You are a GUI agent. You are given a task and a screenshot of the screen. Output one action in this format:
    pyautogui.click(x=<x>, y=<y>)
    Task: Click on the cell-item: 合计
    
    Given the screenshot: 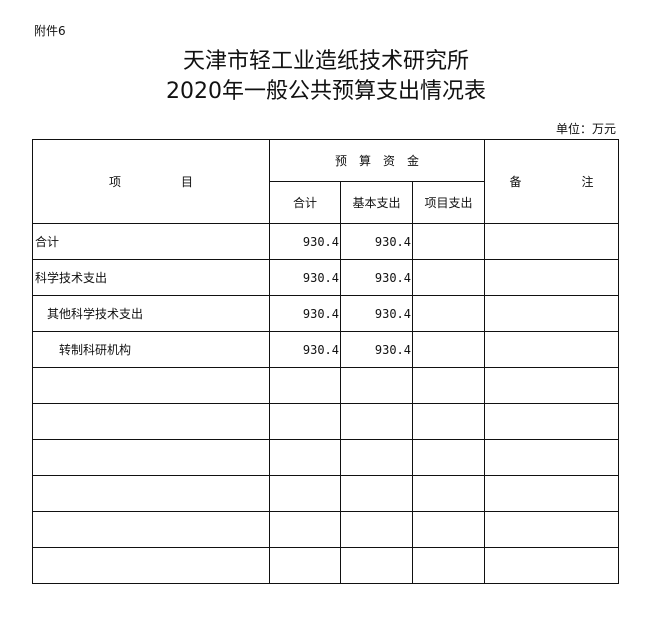 What is the action you would take?
    pyautogui.click(x=151, y=241)
    